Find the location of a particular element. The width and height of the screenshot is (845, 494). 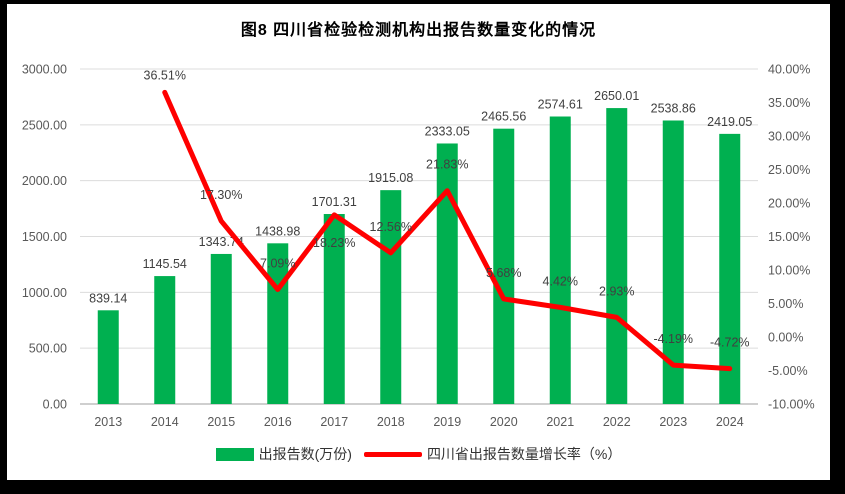

bar-value-label: 2650.01 is located at coordinates (616, 96).